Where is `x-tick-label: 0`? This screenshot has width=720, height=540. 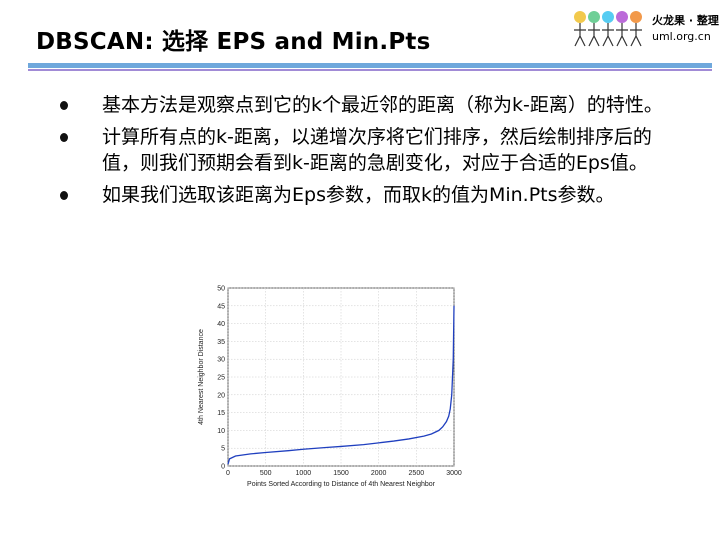
x-tick-label: 0 is located at coordinates (228, 473).